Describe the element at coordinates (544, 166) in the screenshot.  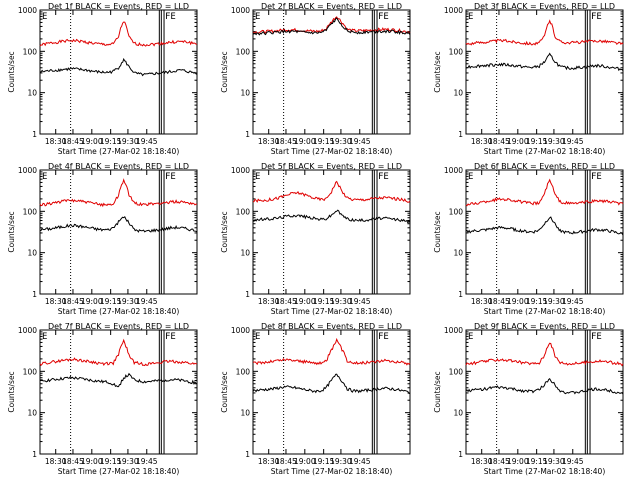
I see `panel-title: Det 6f BLACK = Events, RED = LLD` at that location.